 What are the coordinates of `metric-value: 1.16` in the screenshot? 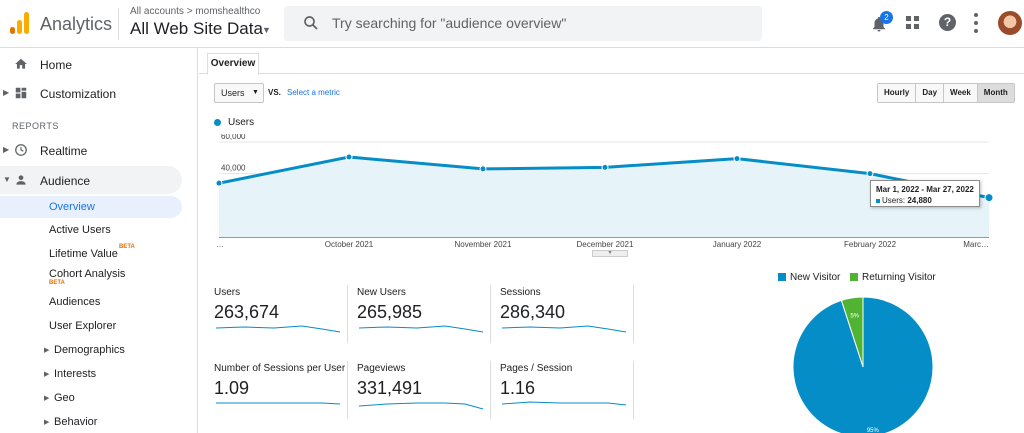 It's located at (518, 388).